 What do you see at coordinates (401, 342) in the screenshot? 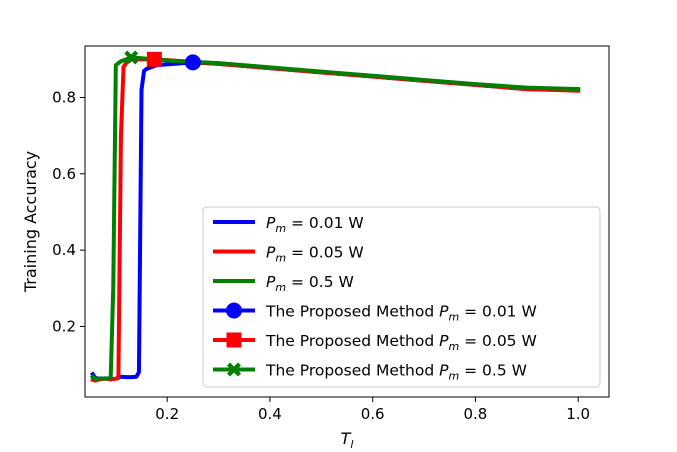
I see `legend-label-4: The Proposed Method Pm = 0.05 W` at bounding box center [401, 342].